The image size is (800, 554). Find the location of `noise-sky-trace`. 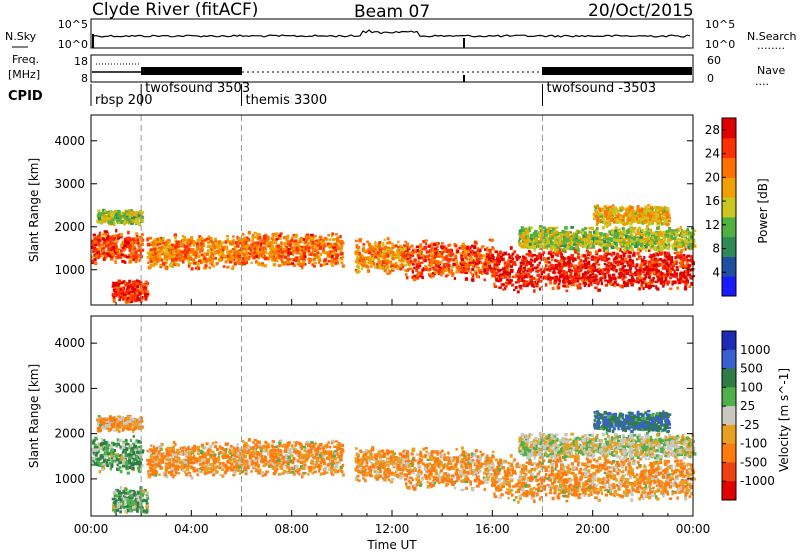

noise-sky-trace is located at coordinates (391, 33).